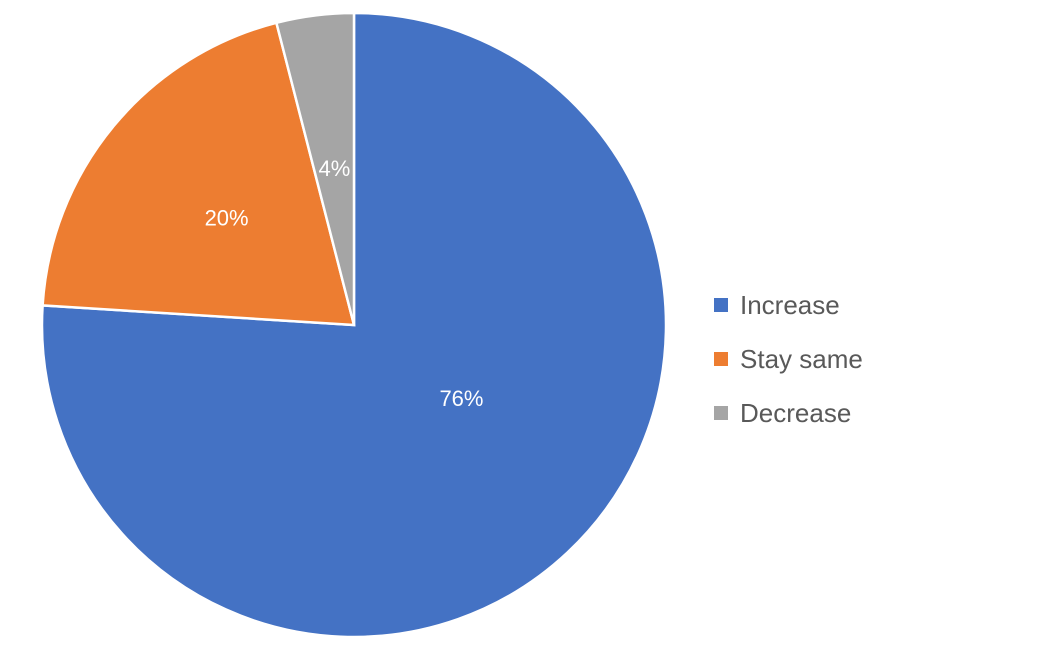  What do you see at coordinates (721, 305) in the screenshot?
I see `legend-swatch-increase` at bounding box center [721, 305].